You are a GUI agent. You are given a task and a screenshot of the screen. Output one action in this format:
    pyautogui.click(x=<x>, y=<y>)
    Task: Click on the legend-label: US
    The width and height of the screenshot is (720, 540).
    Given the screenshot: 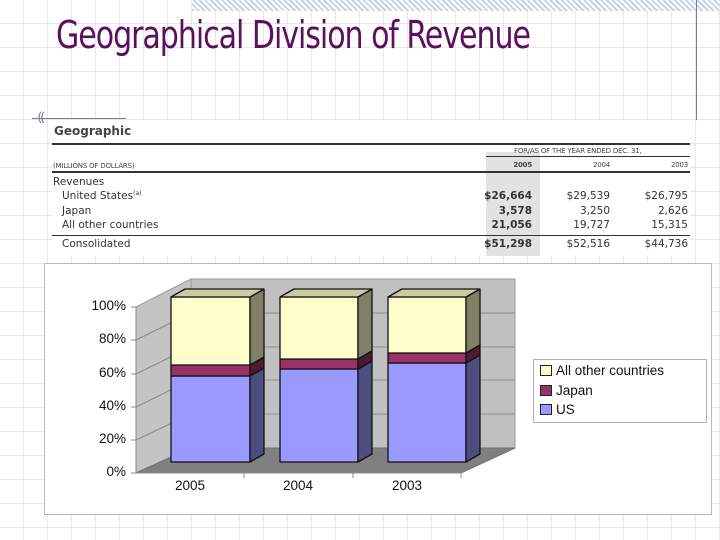 What is the action you would take?
    pyautogui.click(x=565, y=409)
    